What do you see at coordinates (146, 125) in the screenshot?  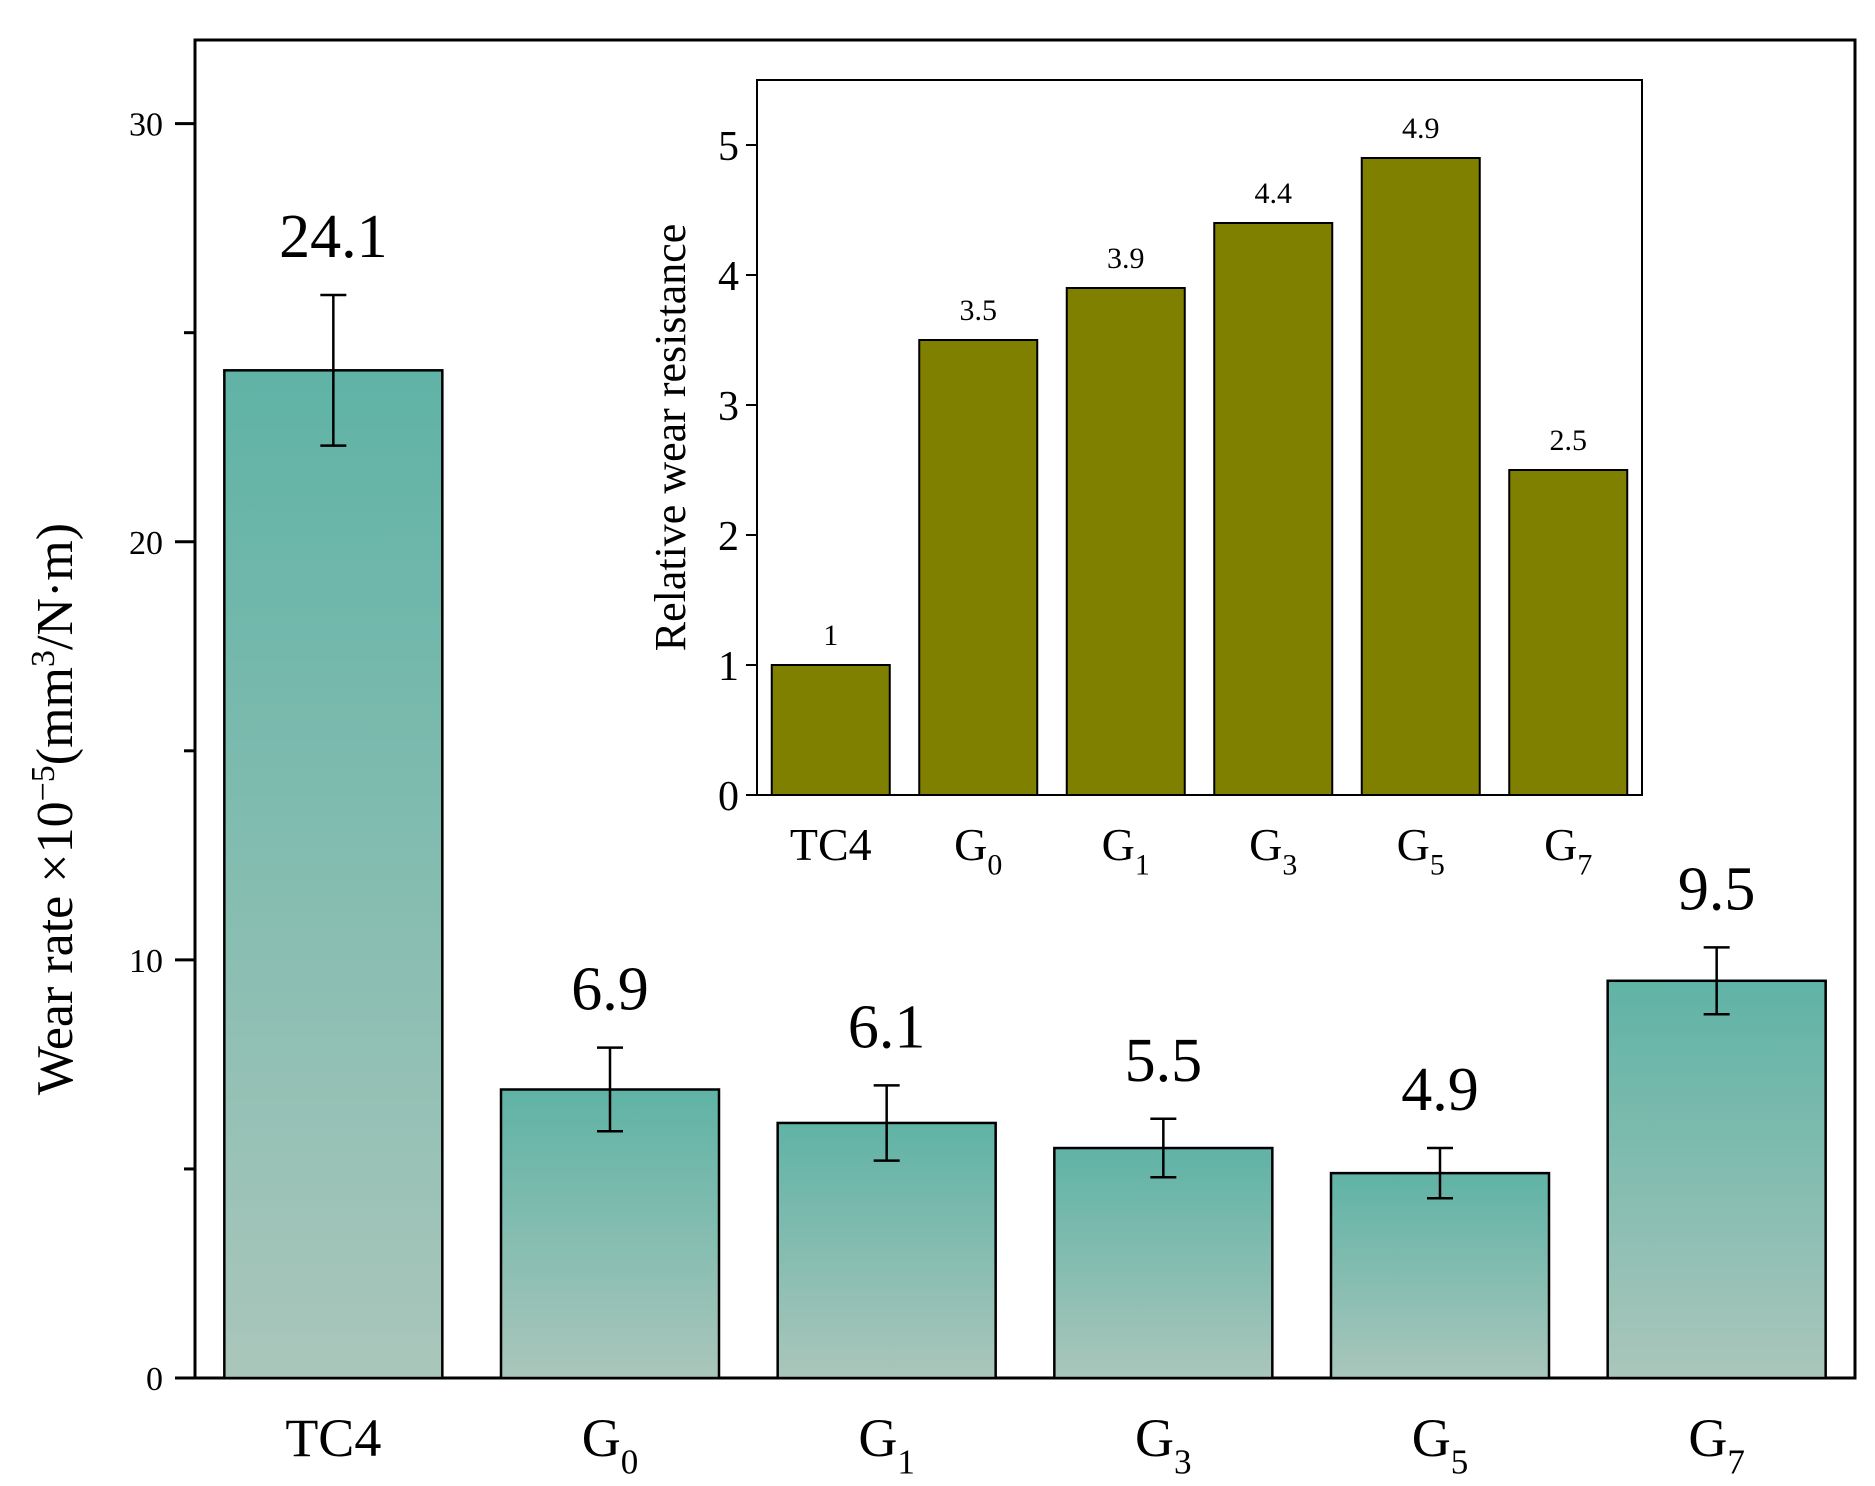 I see `y-tick-label: 30` at bounding box center [146, 125].